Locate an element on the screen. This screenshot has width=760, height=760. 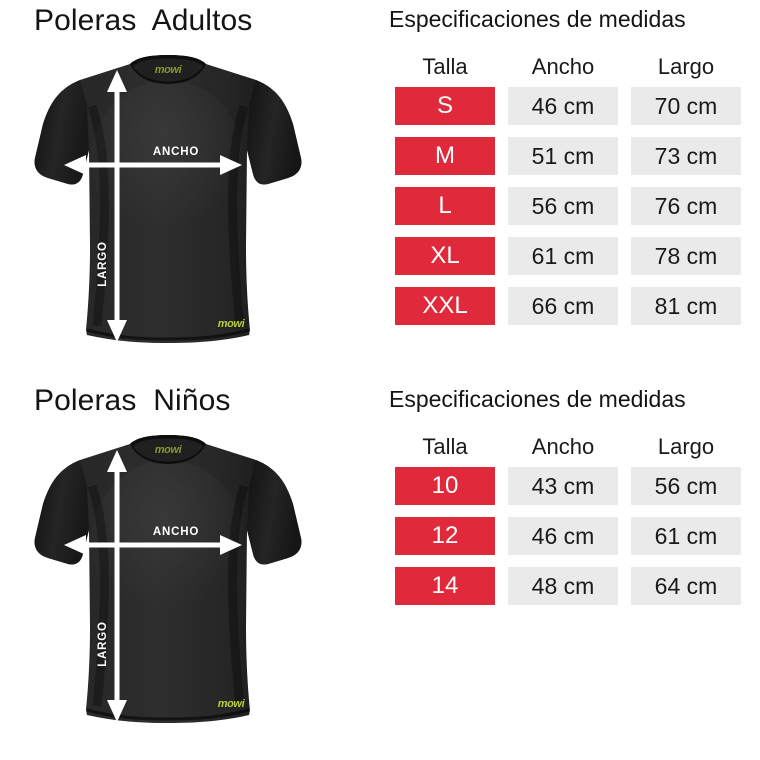
cell-talla: 10 is located at coordinates (445, 486).